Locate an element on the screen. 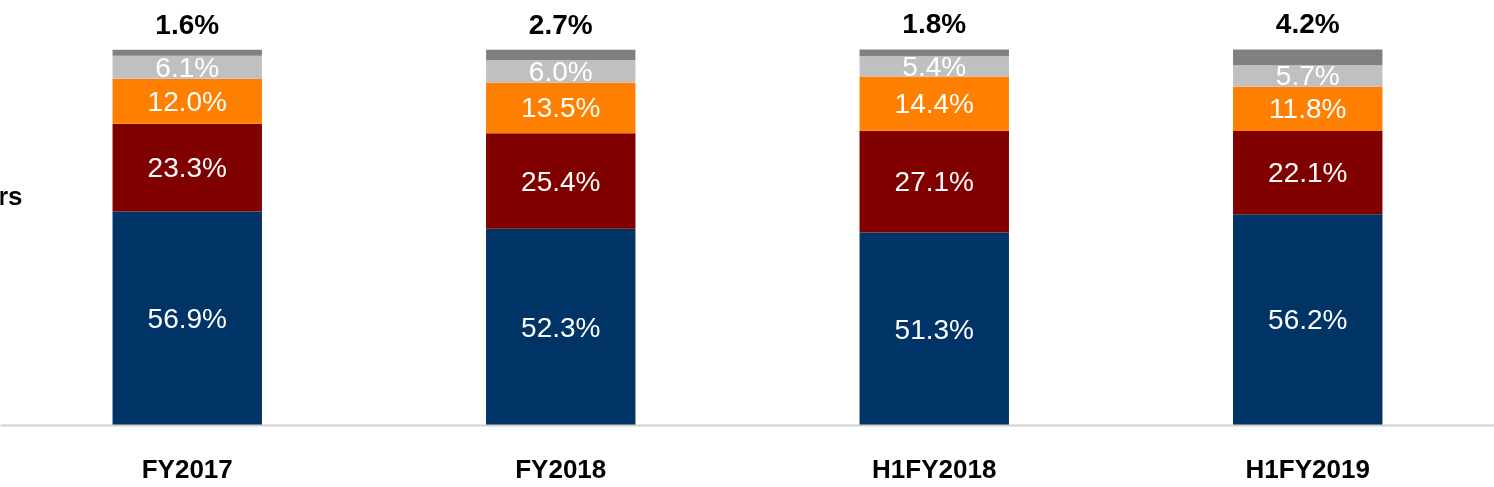  data-label: 52.3% is located at coordinates (561, 327).